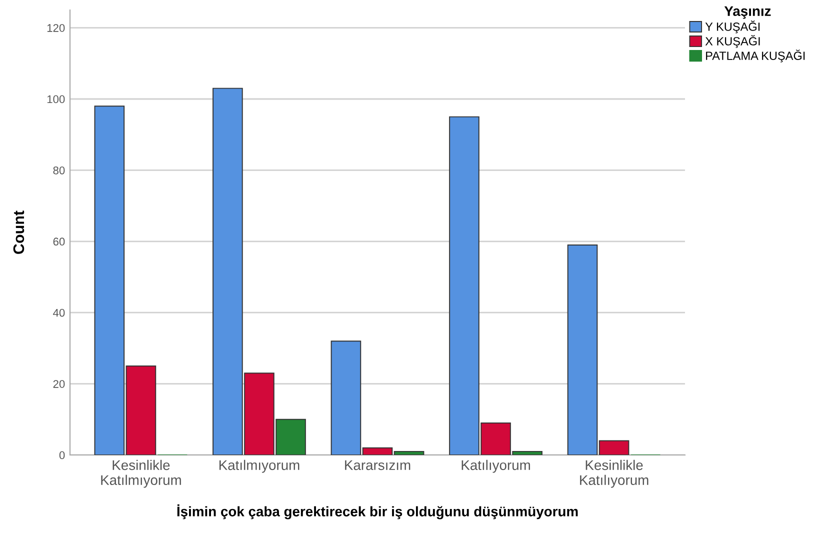 This screenshot has width=830, height=534. Describe the element at coordinates (59, 242) in the screenshot. I see `y-tick-label: 60` at that location.